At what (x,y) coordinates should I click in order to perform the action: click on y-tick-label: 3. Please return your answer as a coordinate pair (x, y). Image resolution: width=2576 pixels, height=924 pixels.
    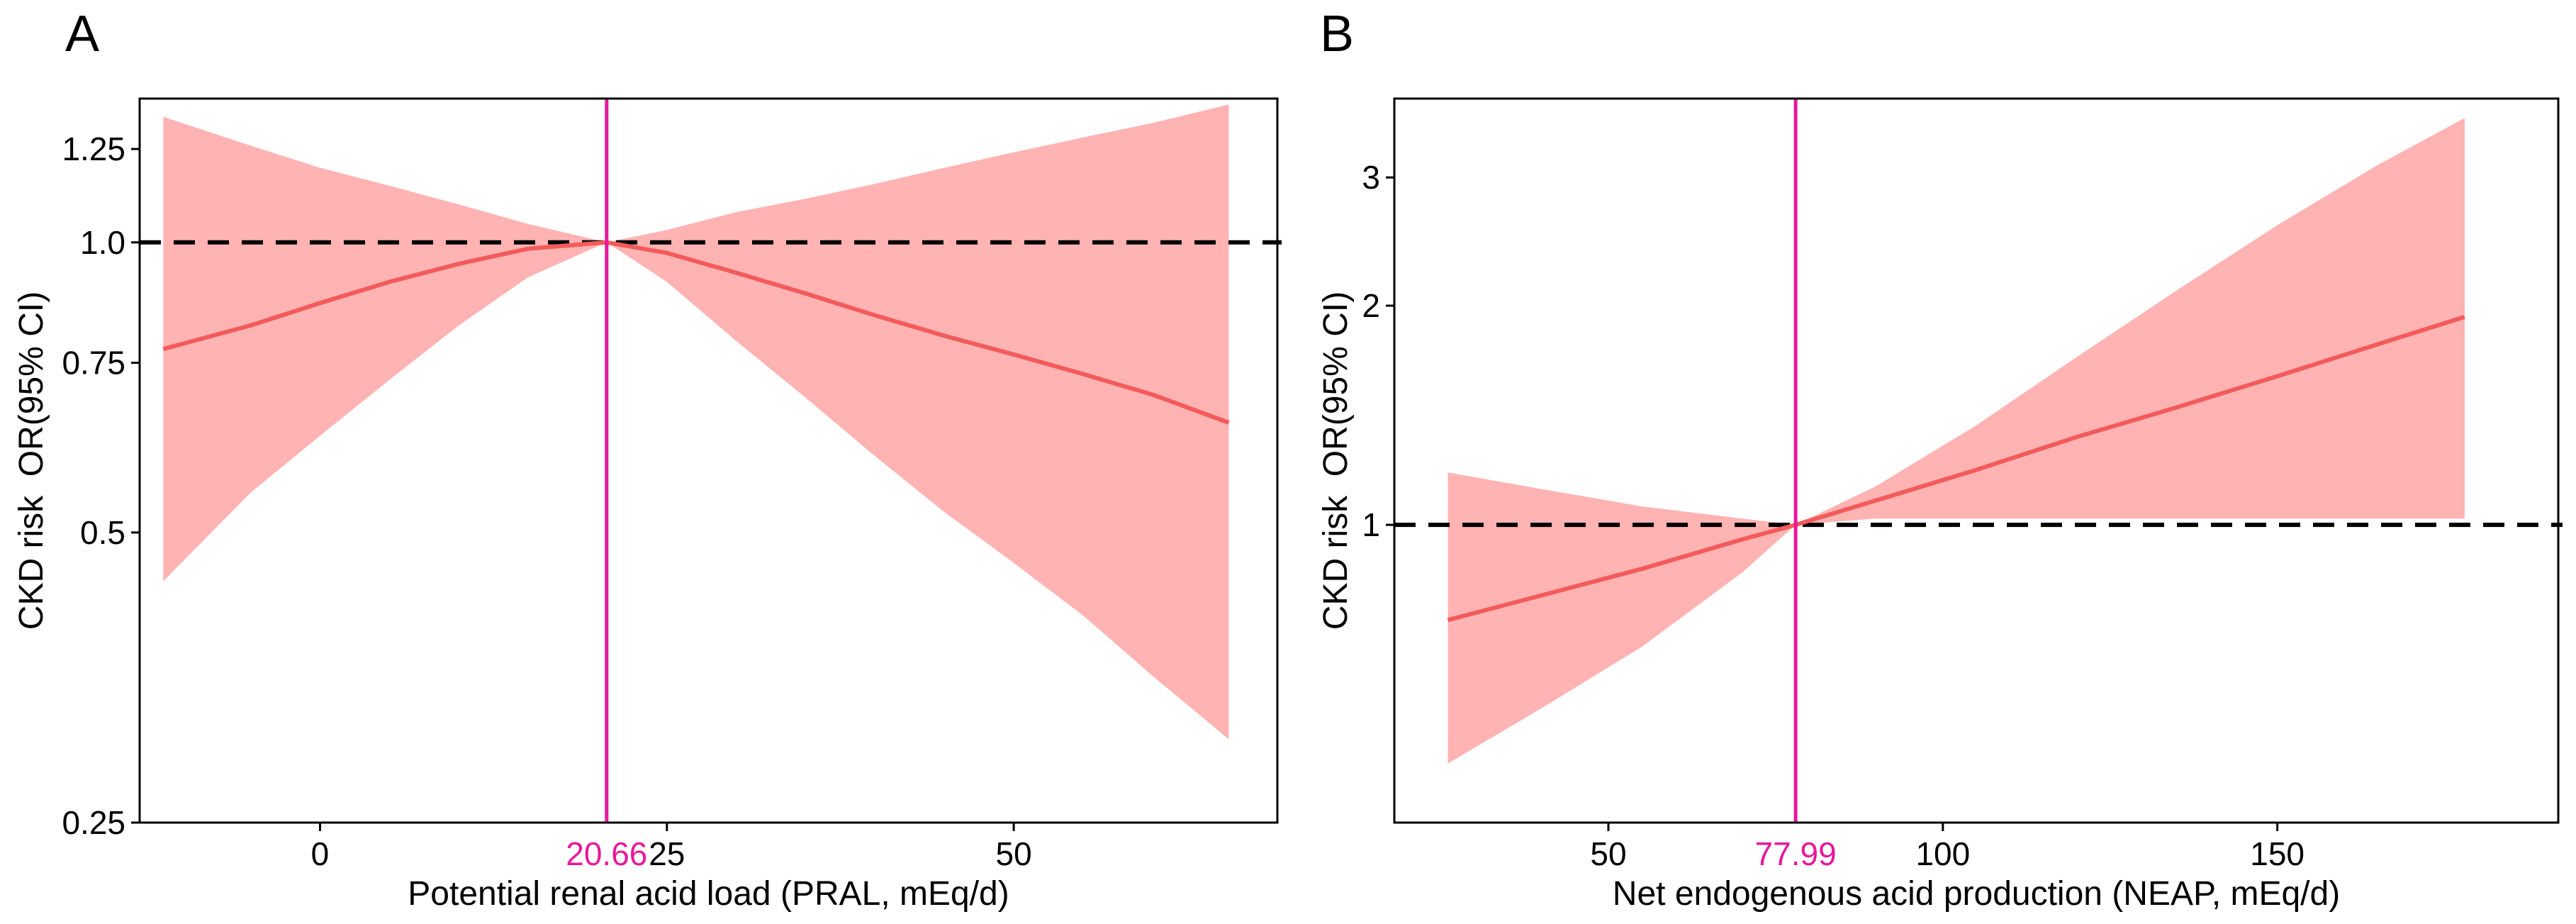
    Looking at the image, I should click on (1371, 177).